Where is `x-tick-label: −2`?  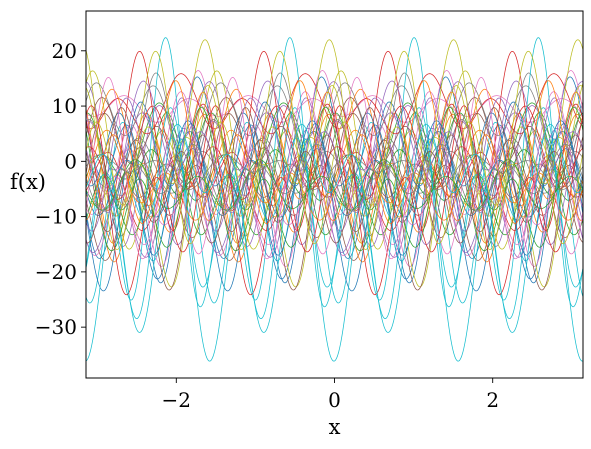
x-tick-label: −2 is located at coordinates (176, 400).